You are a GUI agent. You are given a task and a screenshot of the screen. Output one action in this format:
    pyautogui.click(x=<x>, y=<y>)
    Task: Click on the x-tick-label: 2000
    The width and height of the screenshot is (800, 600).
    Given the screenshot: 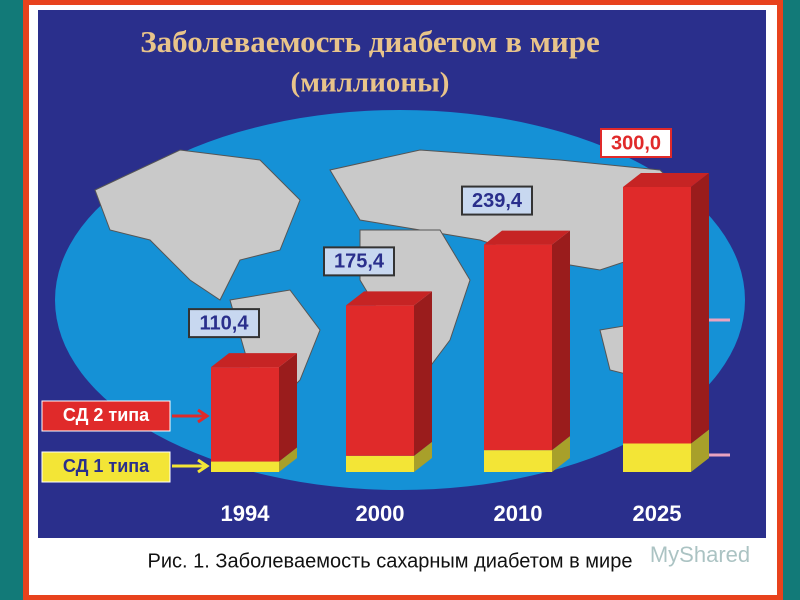 What is the action you would take?
    pyautogui.click(x=380, y=513)
    